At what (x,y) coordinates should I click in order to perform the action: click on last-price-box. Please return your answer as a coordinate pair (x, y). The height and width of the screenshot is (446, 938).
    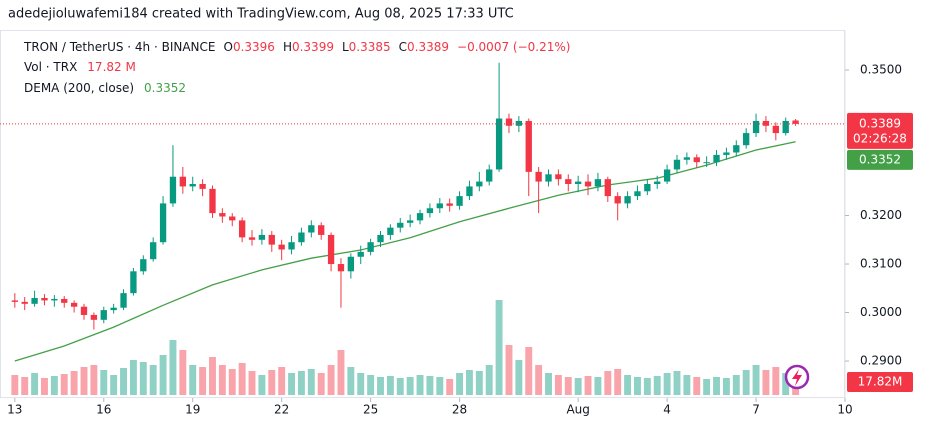
    Looking at the image, I should click on (880, 130).